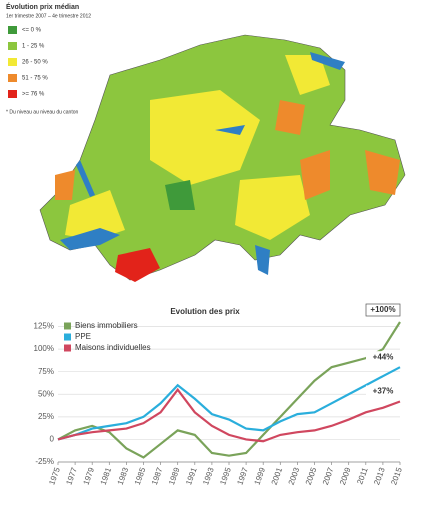 This screenshot has width=436, height=505. Describe the element at coordinates (71, 476) in the screenshot. I see `x-tick-label: 1977` at that location.